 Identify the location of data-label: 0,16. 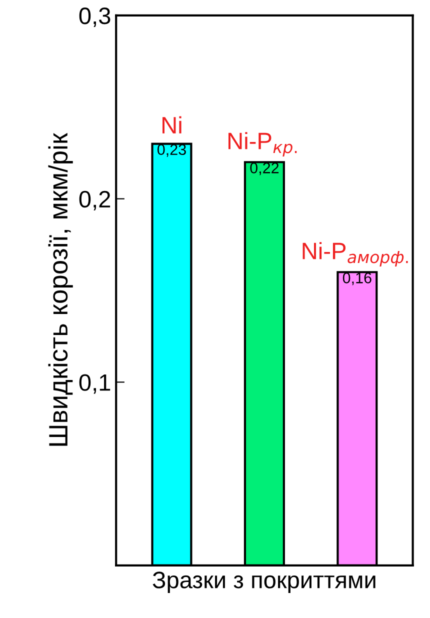
(357, 279).